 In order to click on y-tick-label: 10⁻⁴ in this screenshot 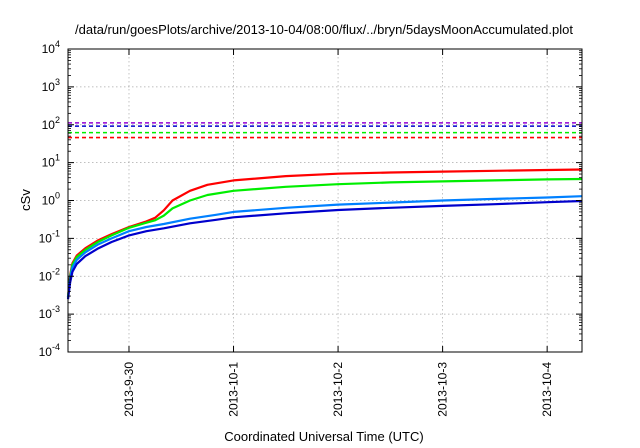, I will do `click(49, 350)`.